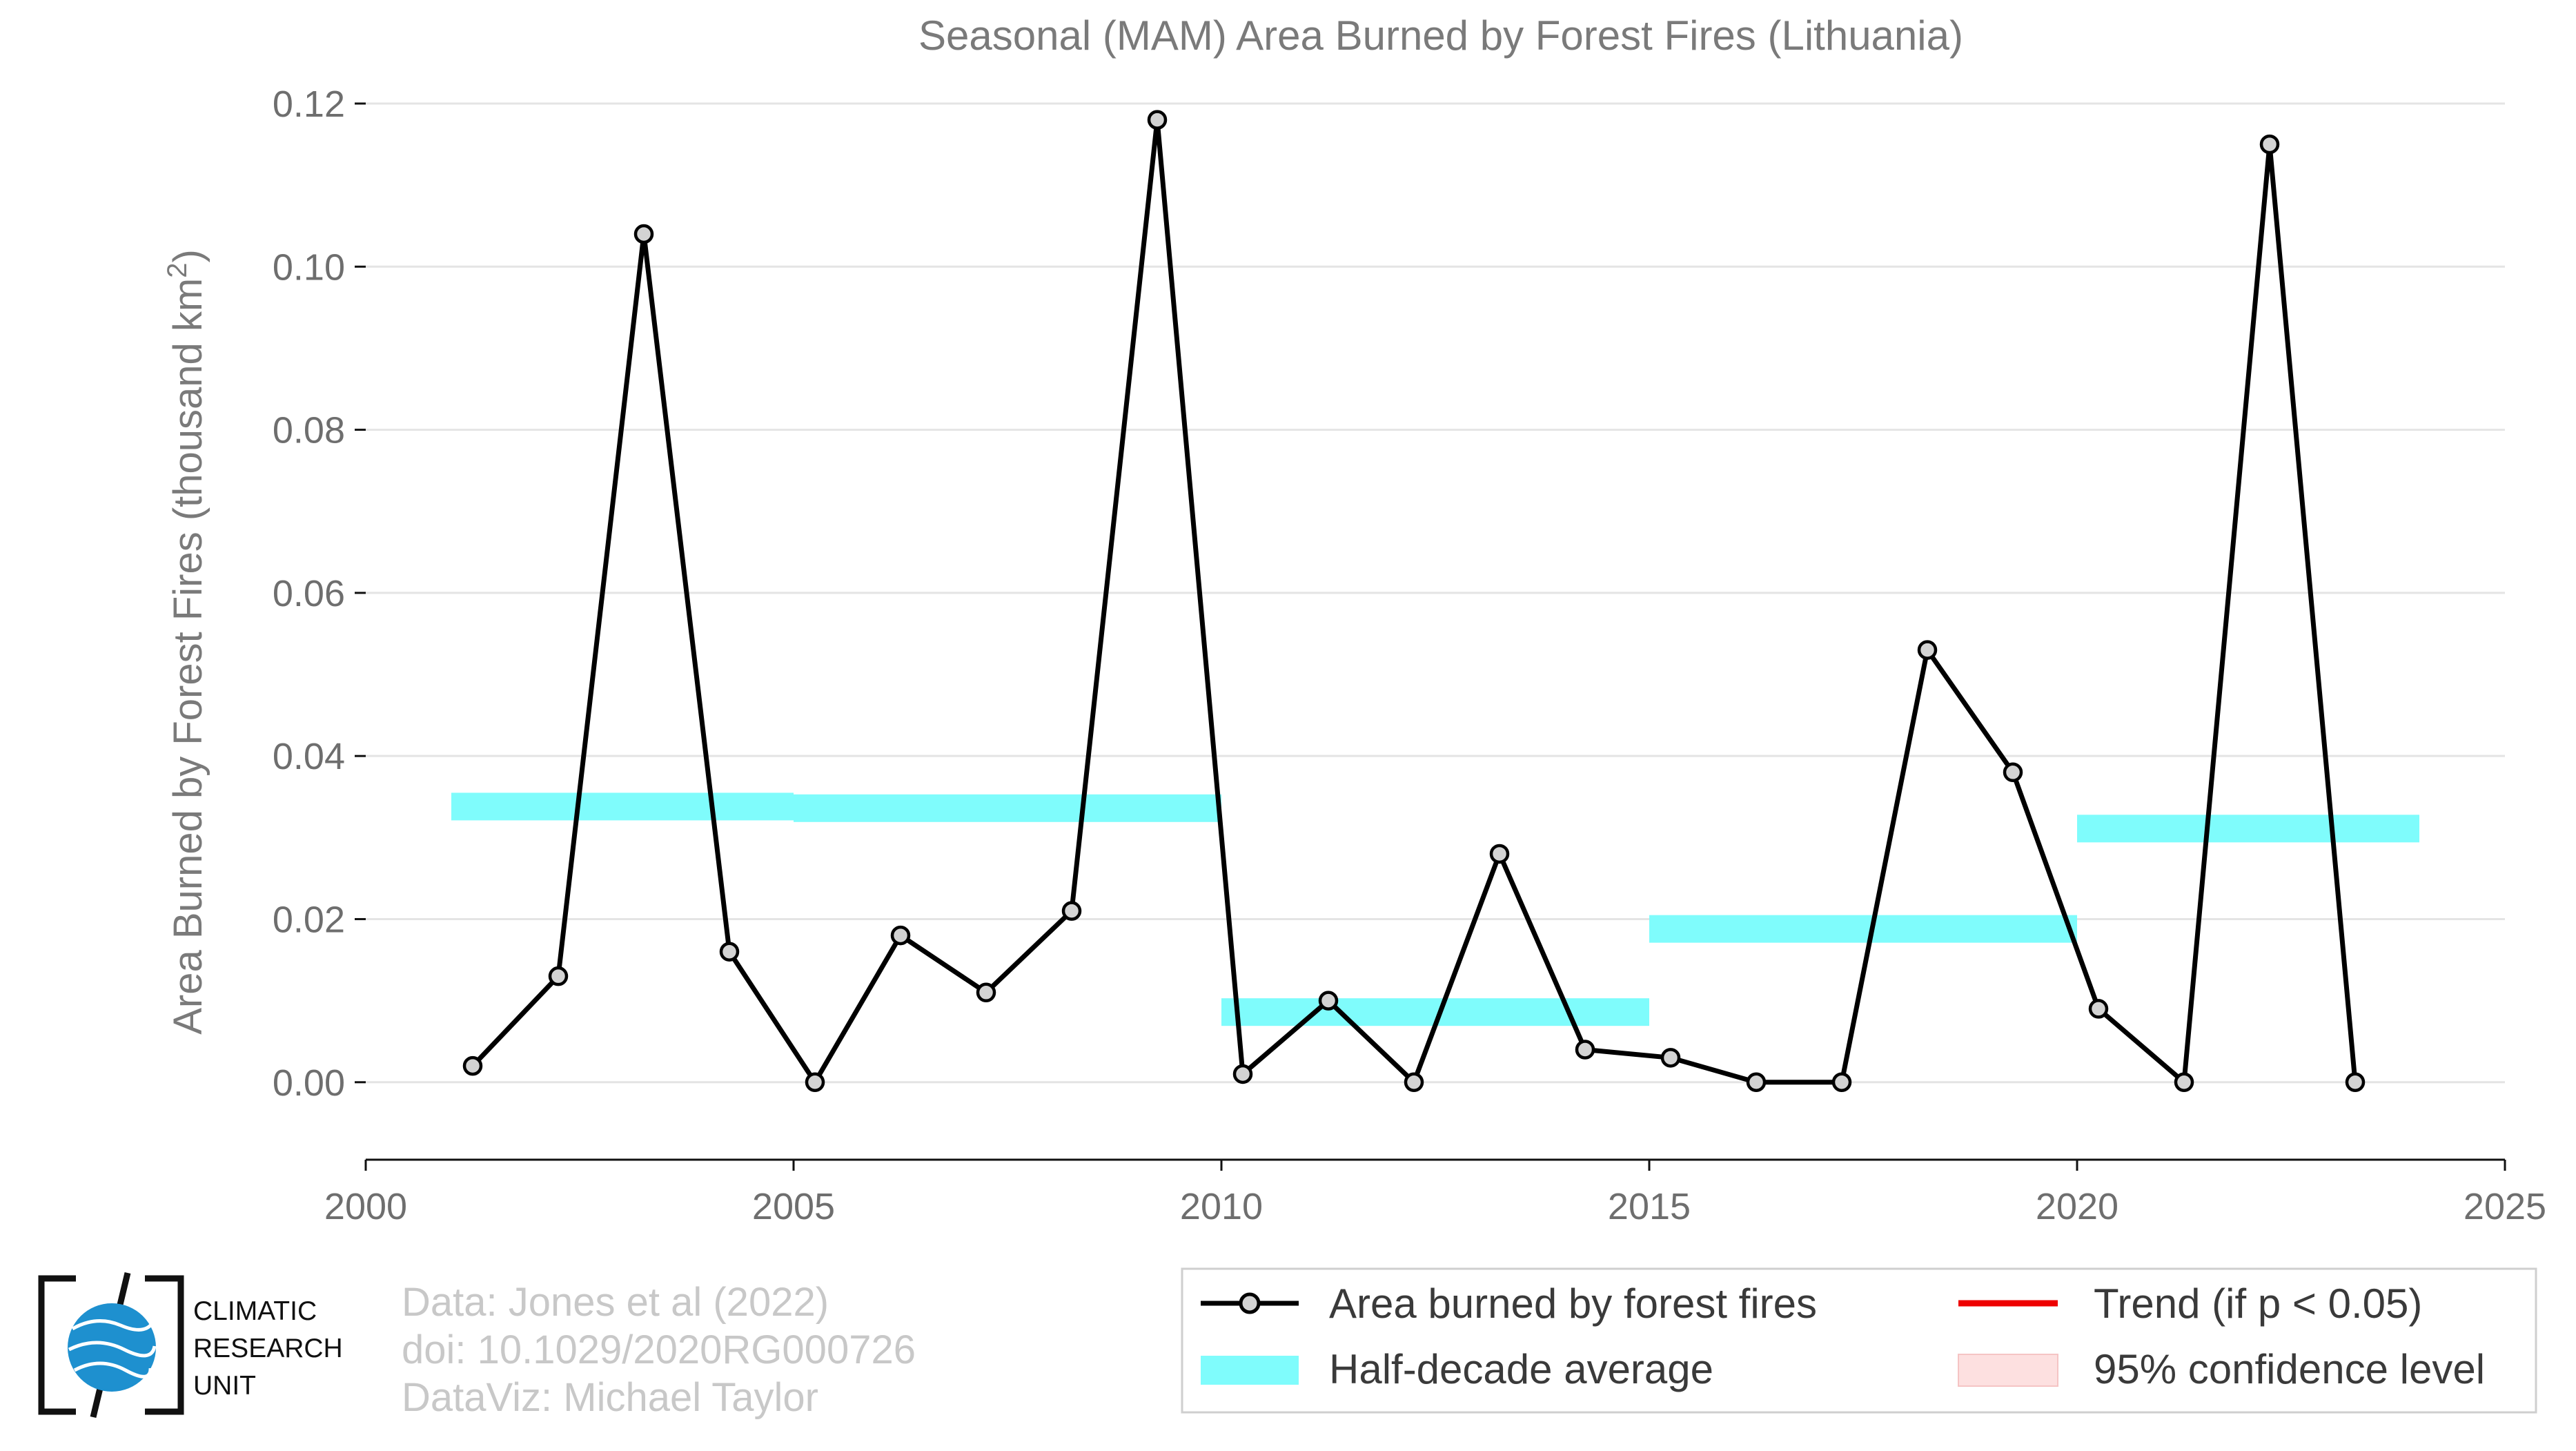 This screenshot has height=1451, width=2576. Describe the element at coordinates (224, 1386) in the screenshot. I see `logo-text-line3: UNIT` at that location.